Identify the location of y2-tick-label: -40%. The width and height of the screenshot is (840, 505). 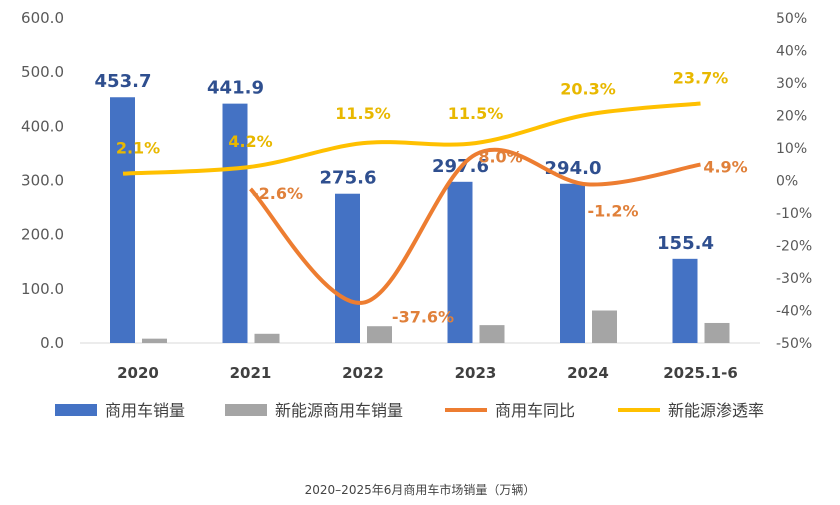
(794, 312).